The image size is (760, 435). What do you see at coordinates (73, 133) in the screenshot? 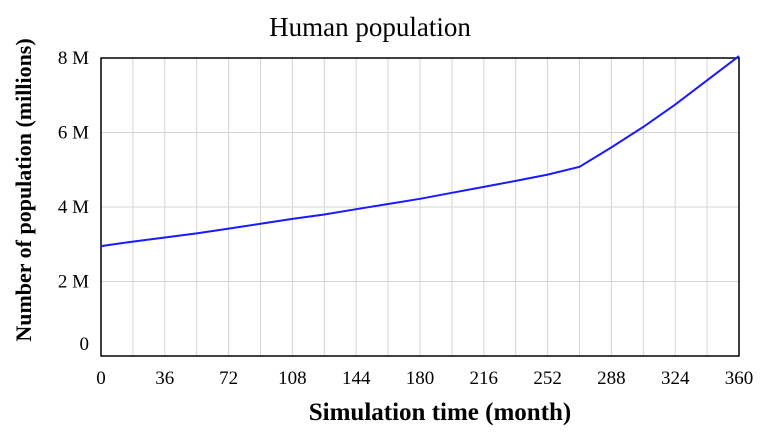
I see `y-tick-label: 6 M` at bounding box center [73, 133].